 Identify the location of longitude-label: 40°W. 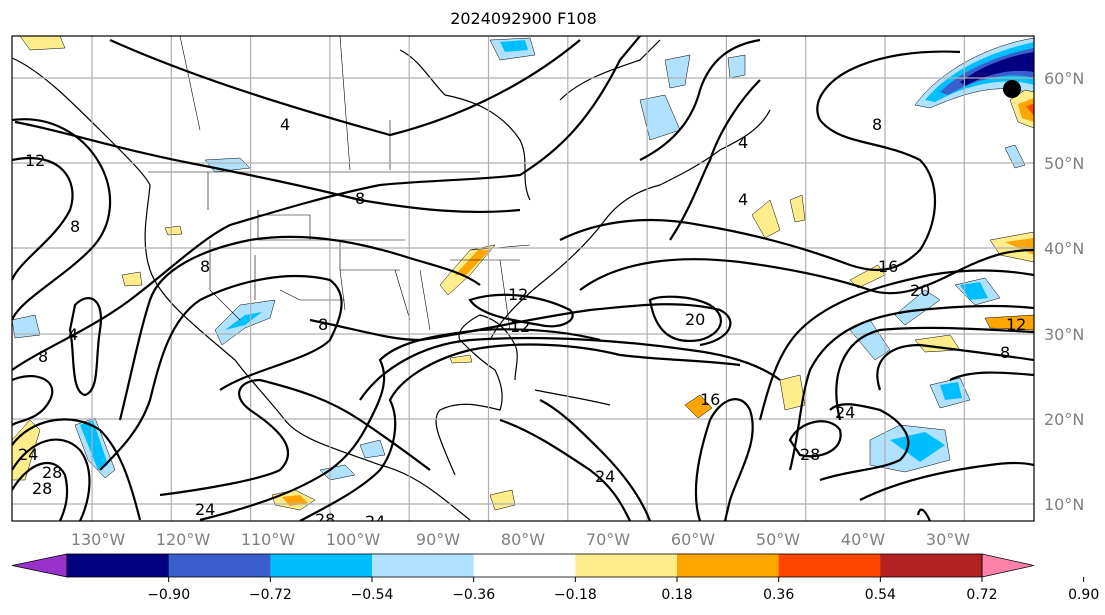
(863, 539).